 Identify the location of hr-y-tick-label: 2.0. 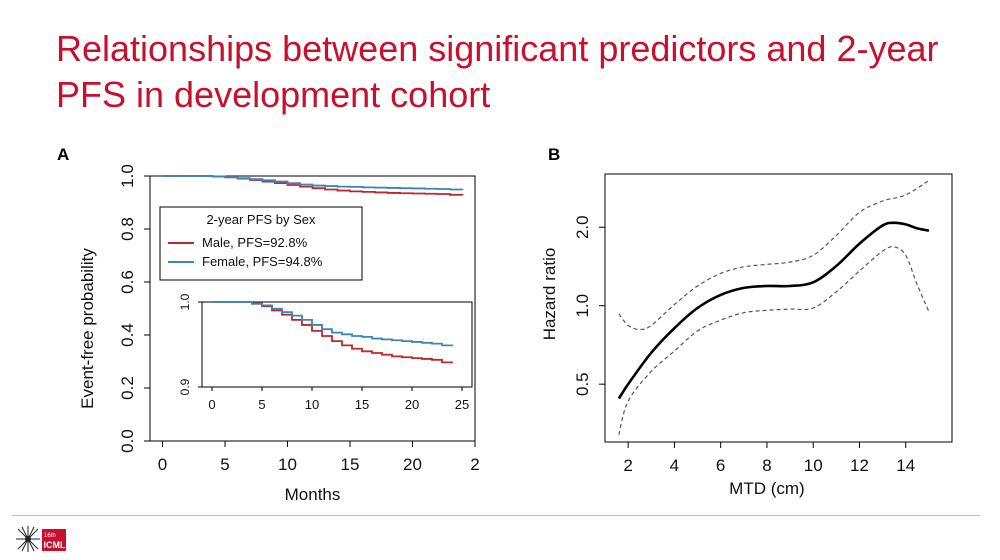
(582, 227).